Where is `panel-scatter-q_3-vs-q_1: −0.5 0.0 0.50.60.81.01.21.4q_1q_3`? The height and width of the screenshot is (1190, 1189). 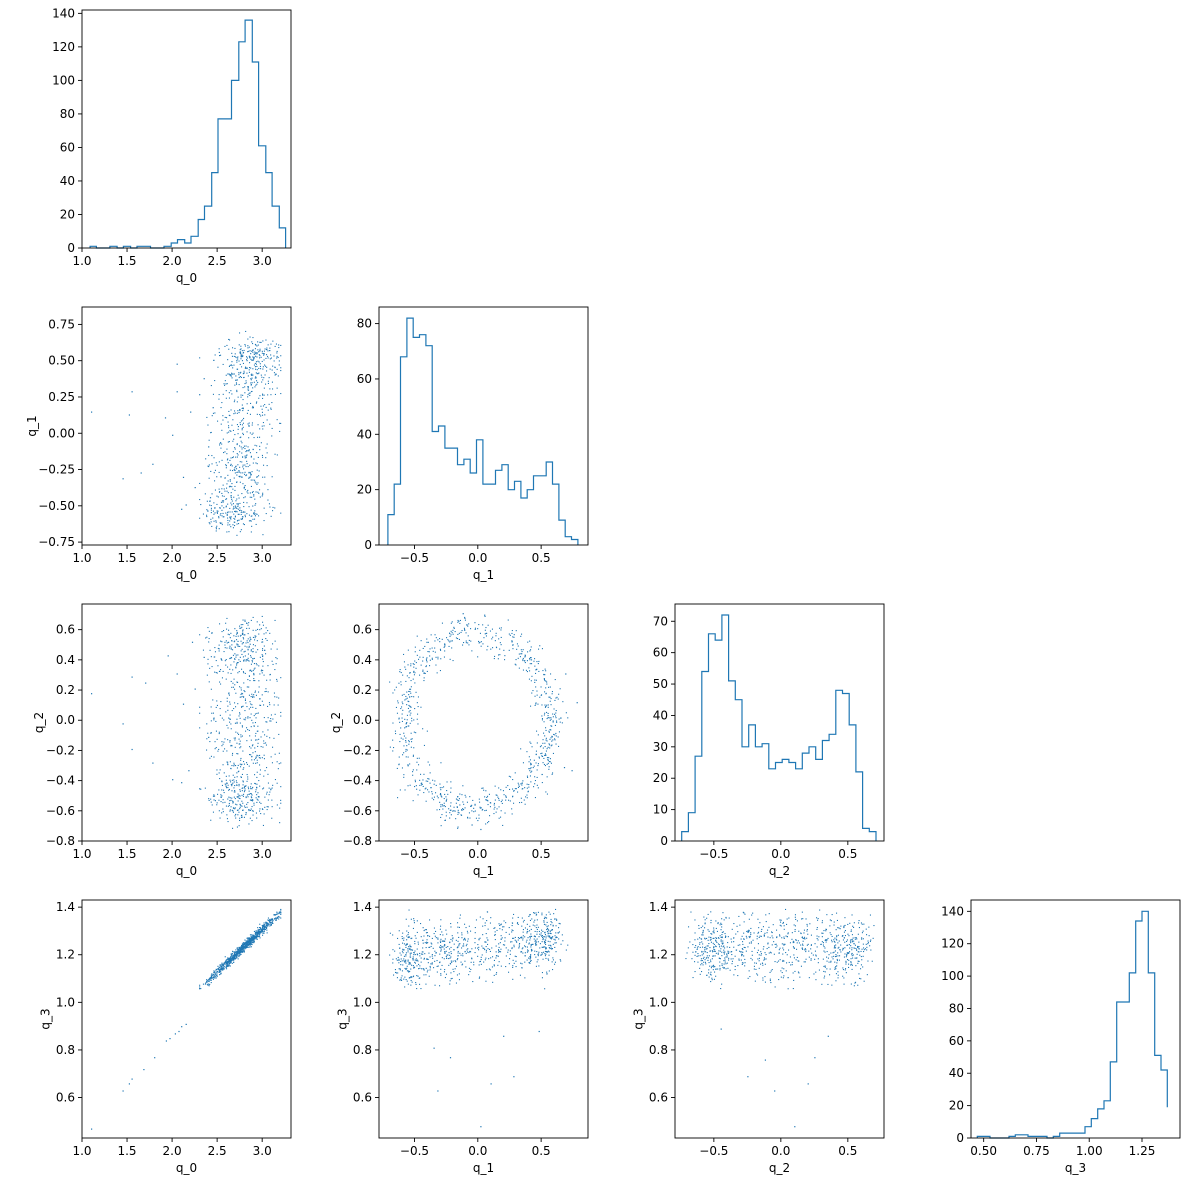 panel-scatter-q_3-vs-q_1: −0.5 0.0 0.50.60.81.01.21.4q_1q_3 is located at coordinates (462, 1037).